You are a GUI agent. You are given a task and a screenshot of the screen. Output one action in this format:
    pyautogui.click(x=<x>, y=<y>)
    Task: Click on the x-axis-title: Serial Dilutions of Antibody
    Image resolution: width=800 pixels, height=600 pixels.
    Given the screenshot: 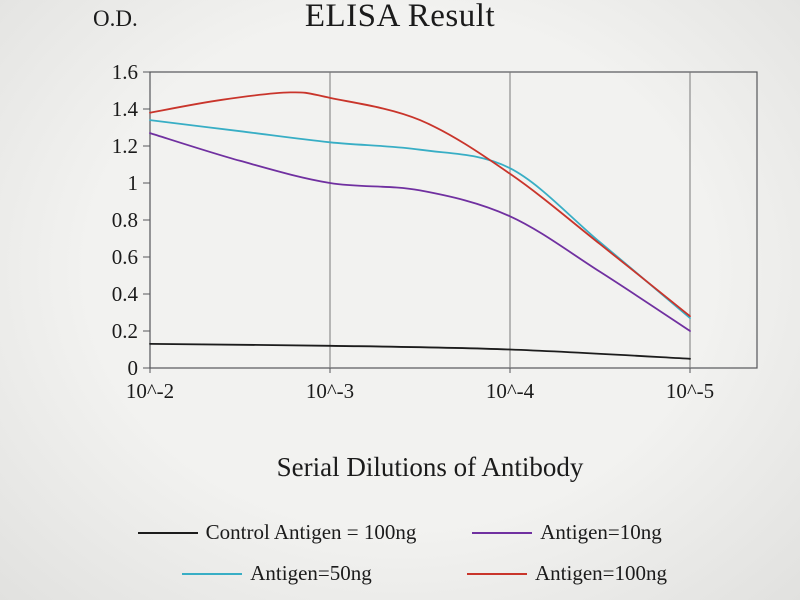 What is the action you would take?
    pyautogui.click(x=430, y=467)
    